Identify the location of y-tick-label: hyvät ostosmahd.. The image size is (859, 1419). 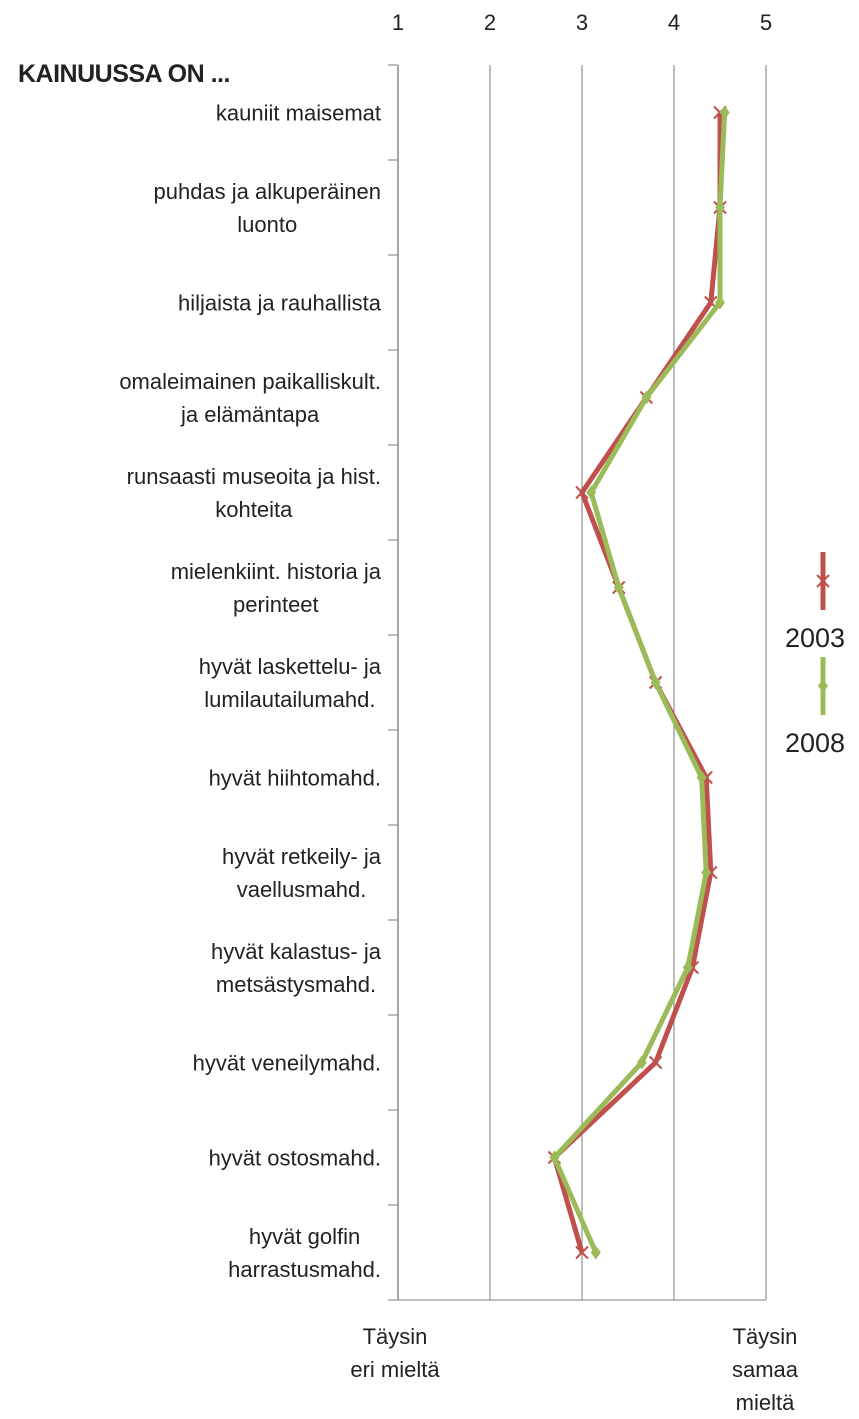
(294, 1157).